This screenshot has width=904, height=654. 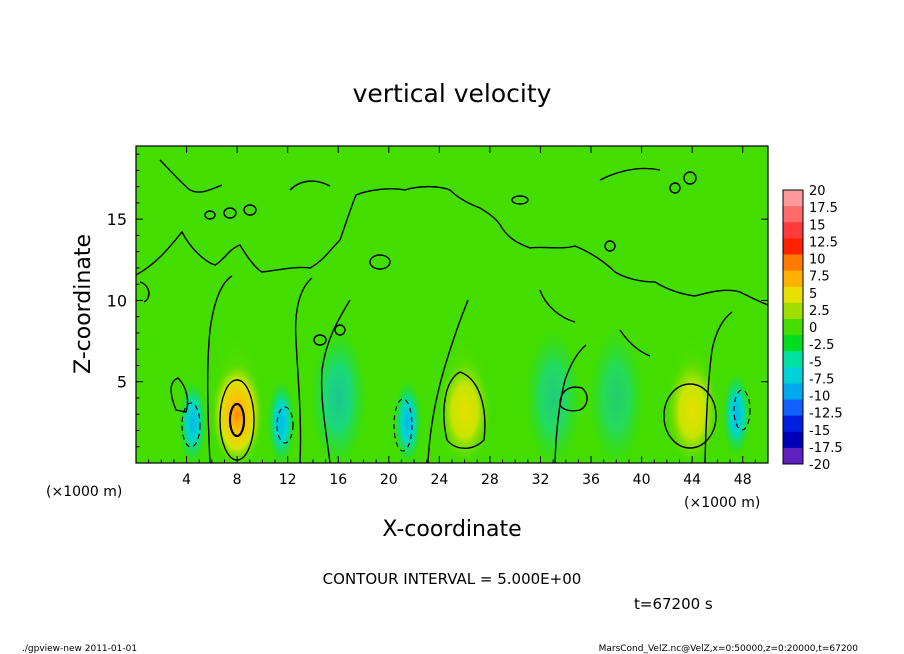 I want to click on colorbar-label: -17.5, so click(x=826, y=448).